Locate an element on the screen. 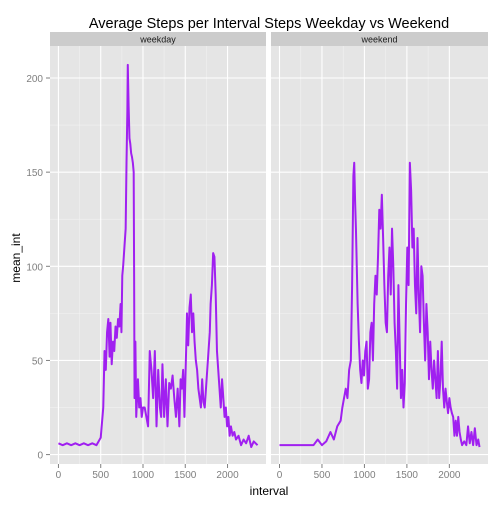  y-tick-label: 100 is located at coordinates (34, 267).